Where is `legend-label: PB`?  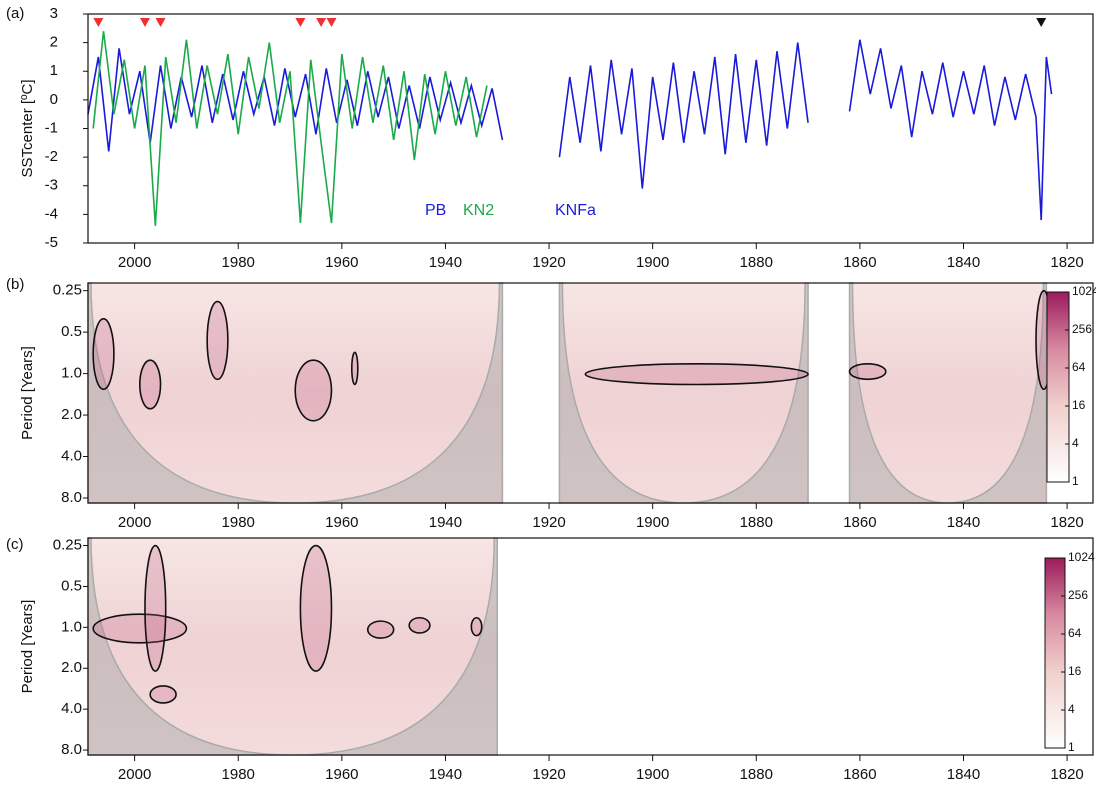
legend-label: PB is located at coordinates (435, 210).